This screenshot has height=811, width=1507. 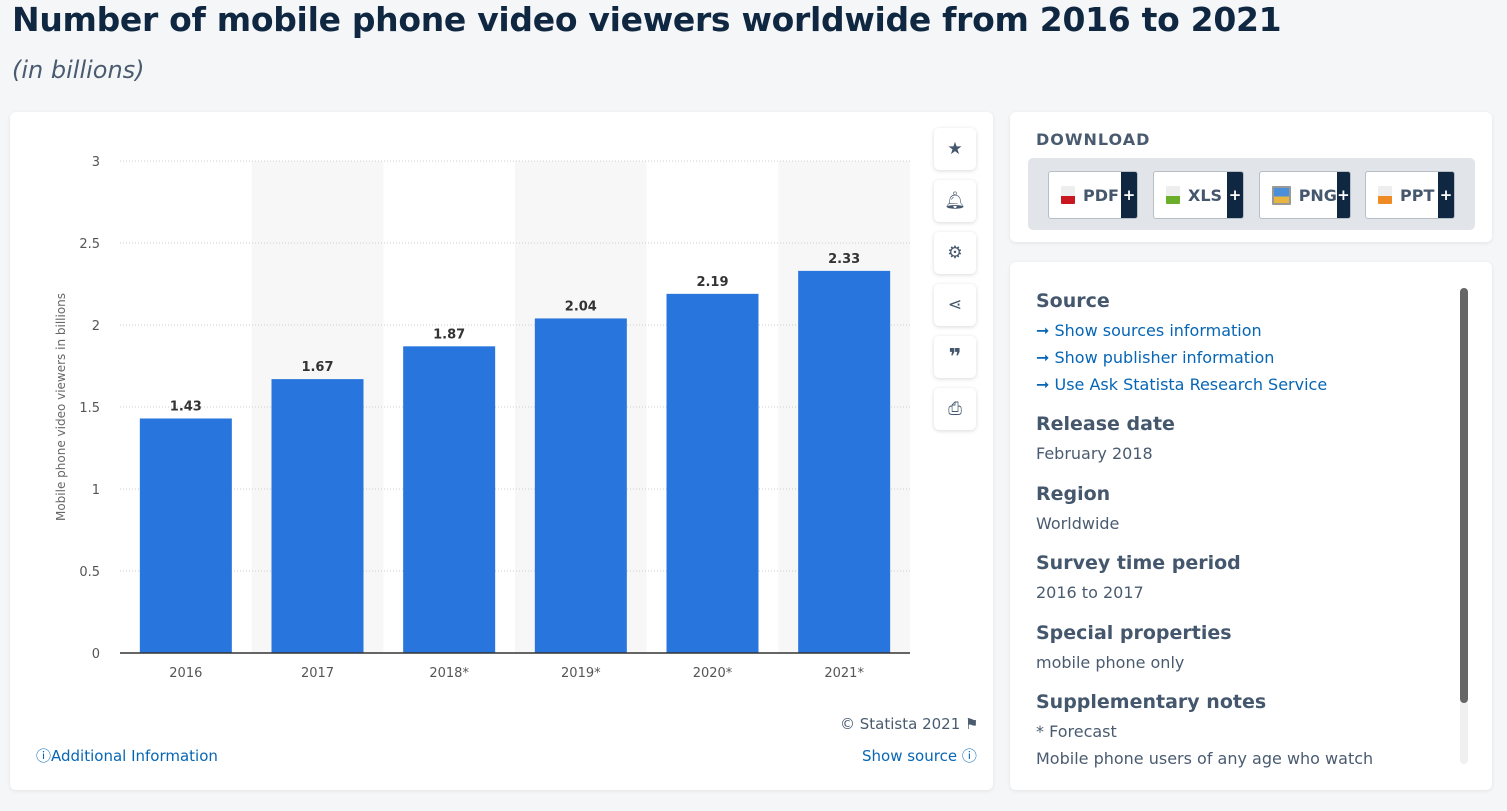 I want to click on x-tick-label: 2020*, so click(x=713, y=673).